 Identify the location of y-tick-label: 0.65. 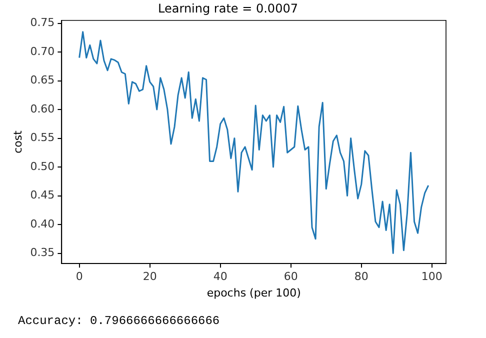
(42, 80).